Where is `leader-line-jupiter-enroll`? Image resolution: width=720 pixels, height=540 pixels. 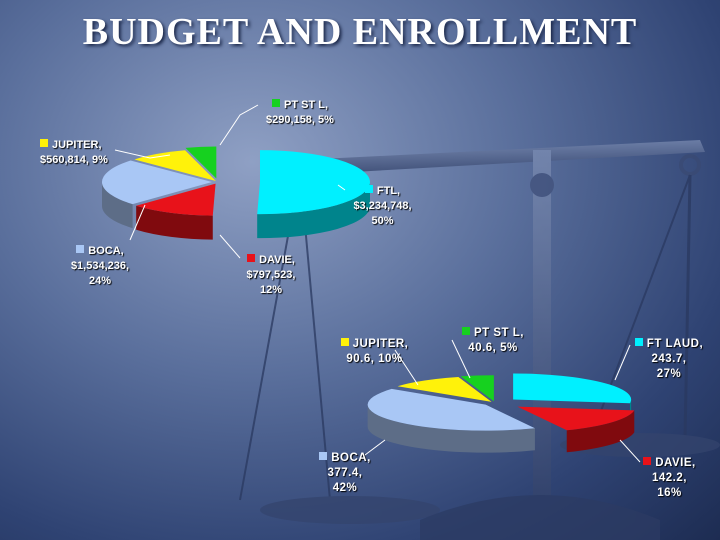
leader-line-jupiter-enroll is located at coordinates (406, 367).